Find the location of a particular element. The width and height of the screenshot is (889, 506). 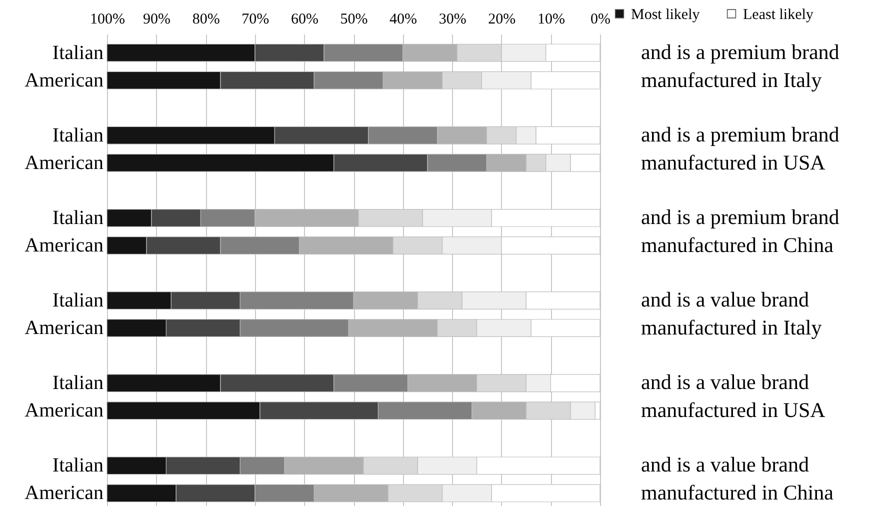

text: and is a value brand manufactured in Italy is located at coordinates (731, 314).